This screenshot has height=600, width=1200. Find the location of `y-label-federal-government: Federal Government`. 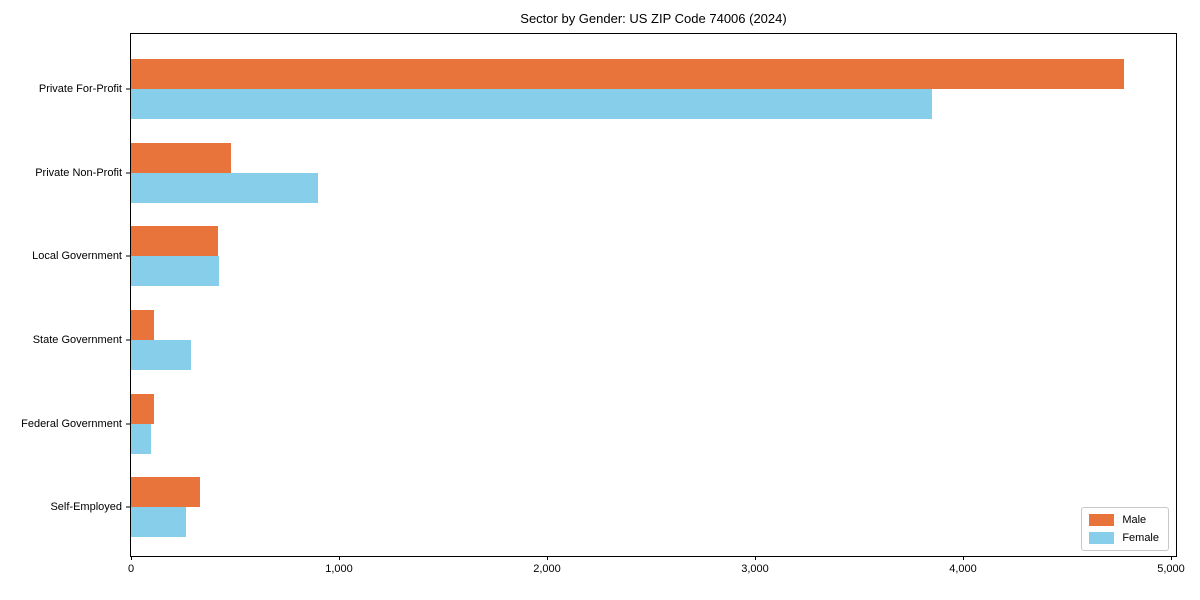

y-label-federal-government: Federal Government is located at coordinates (71, 423).